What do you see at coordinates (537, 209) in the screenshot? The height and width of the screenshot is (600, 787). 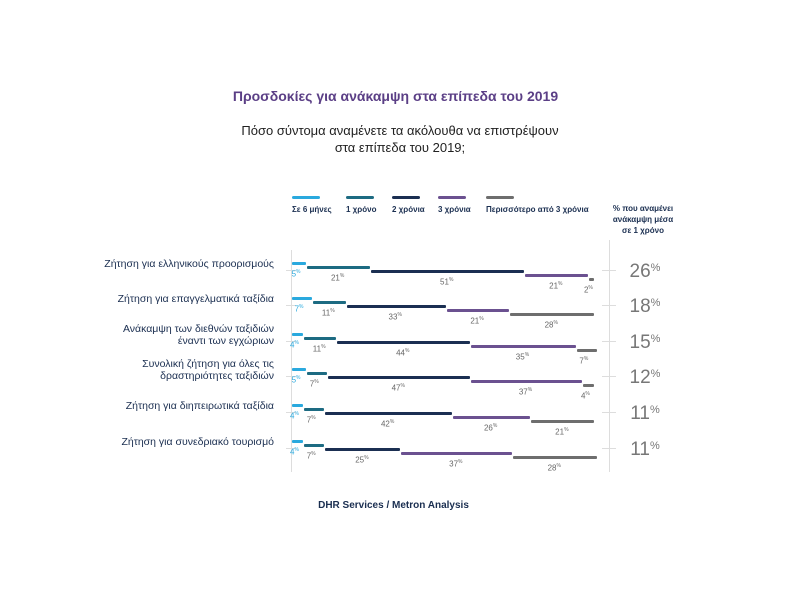 I see `legend-label: Περισσότερο από 3 χρόνια` at bounding box center [537, 209].